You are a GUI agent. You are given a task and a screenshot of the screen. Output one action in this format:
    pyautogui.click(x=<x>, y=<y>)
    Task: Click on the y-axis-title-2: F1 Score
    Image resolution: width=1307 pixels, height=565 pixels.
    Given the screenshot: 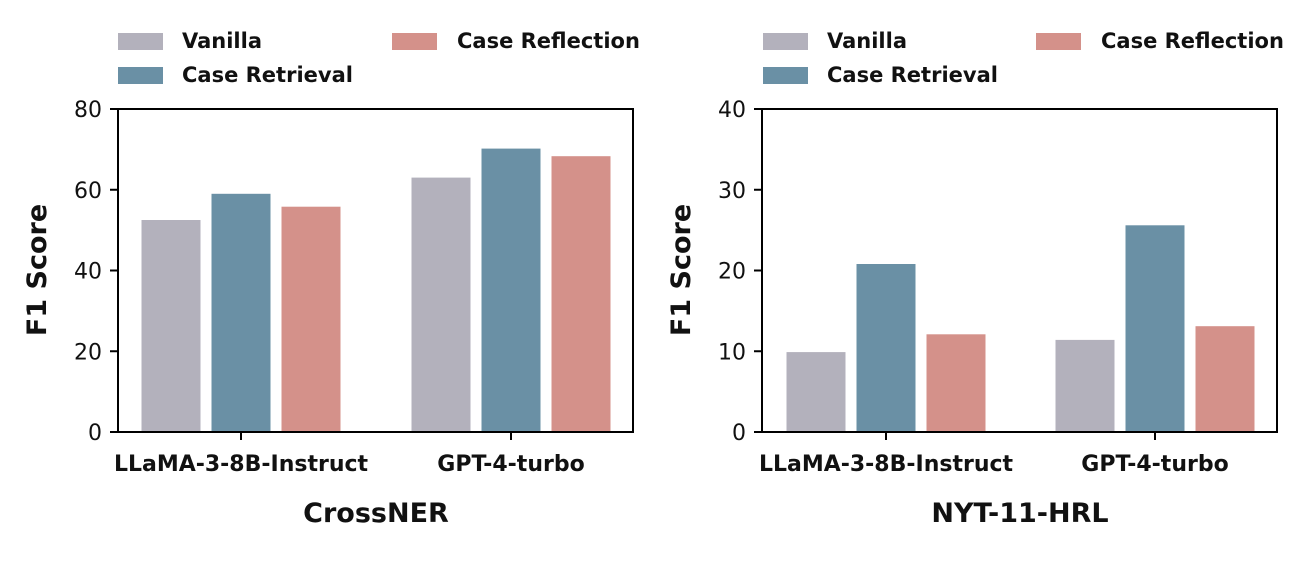 What is the action you would take?
    pyautogui.click(x=681, y=270)
    